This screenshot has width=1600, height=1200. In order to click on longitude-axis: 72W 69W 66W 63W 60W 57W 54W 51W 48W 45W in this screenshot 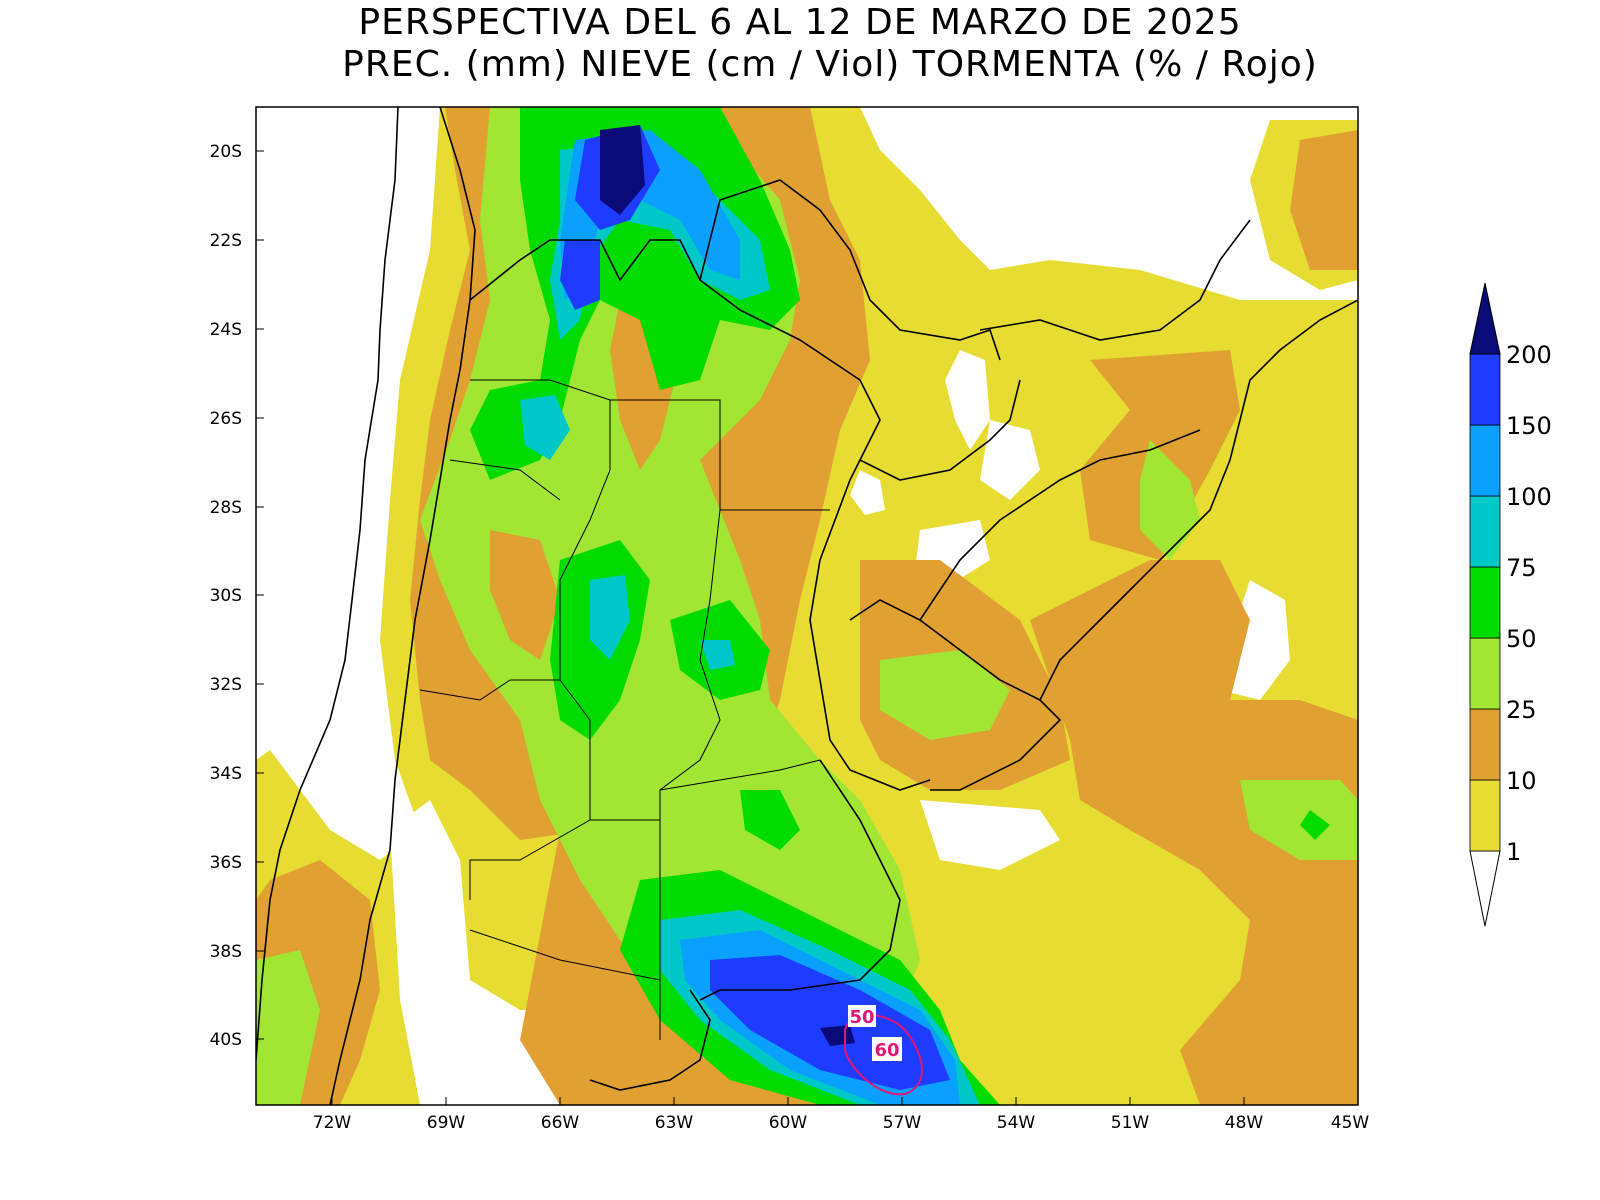, I will do `click(841, 1115)`.